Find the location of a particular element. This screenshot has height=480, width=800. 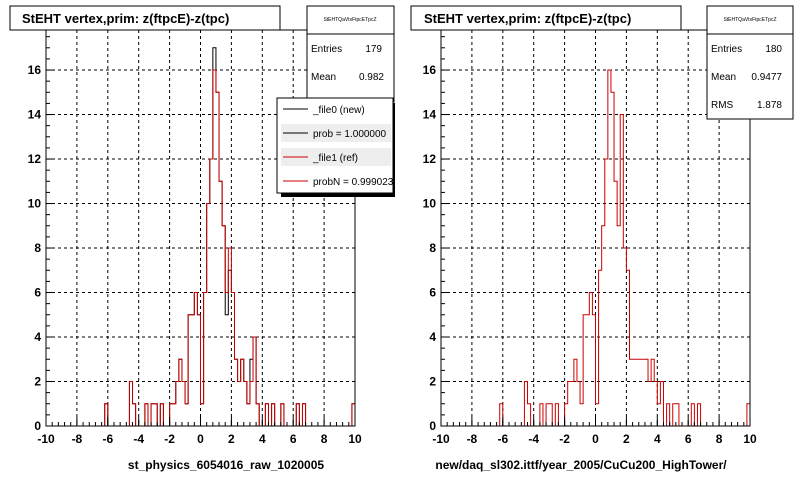

left-y-tick-label: 6 is located at coordinates (37, 293).